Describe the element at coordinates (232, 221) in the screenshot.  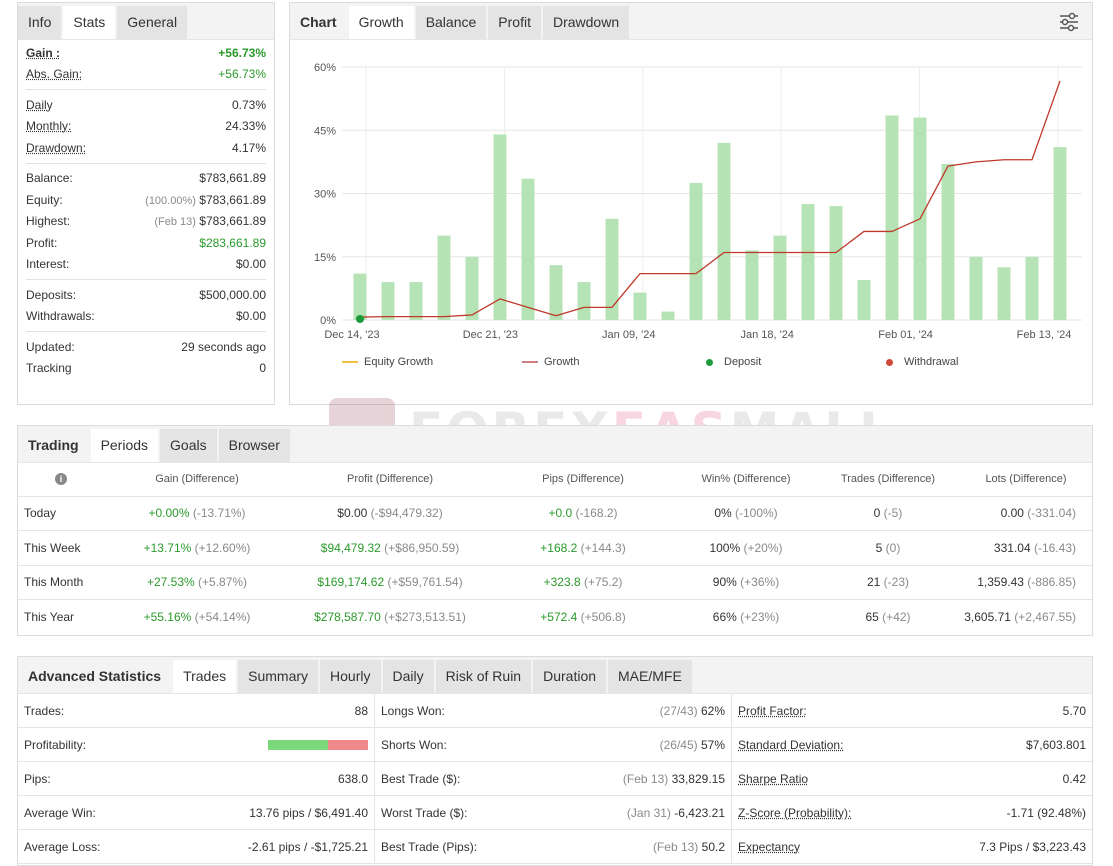
I see `highest-value: $783,661.89` at that location.